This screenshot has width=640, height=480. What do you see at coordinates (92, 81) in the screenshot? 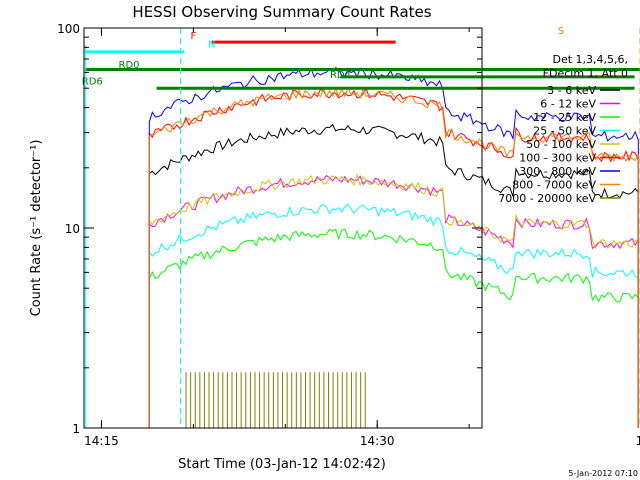
I see `flag-label: RD6` at bounding box center [92, 81].